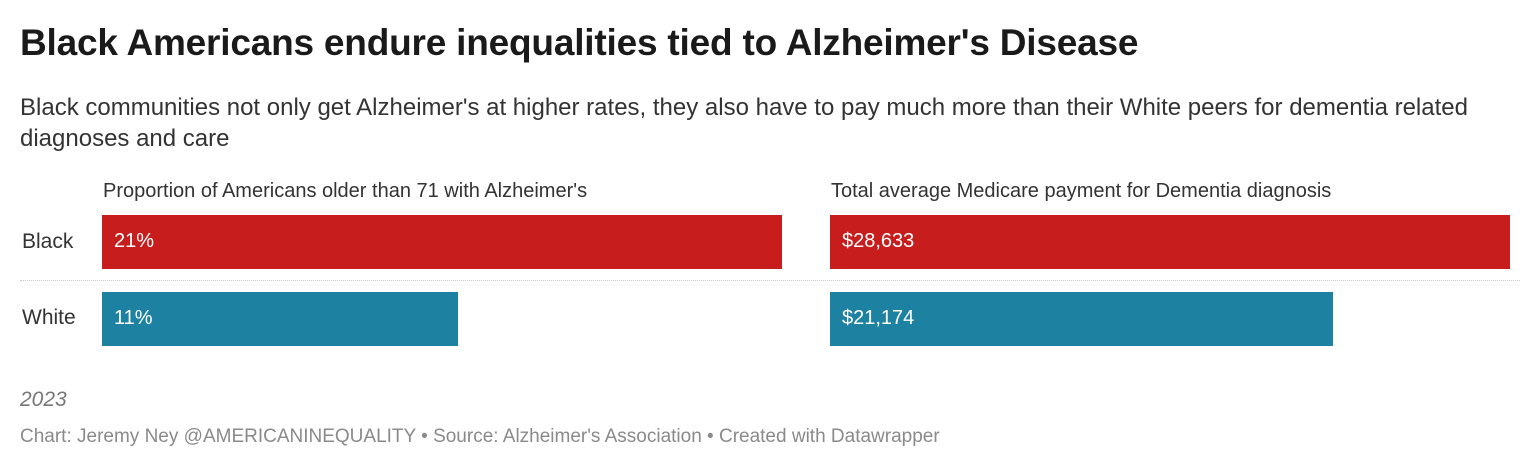 This screenshot has width=1540, height=470. Describe the element at coordinates (133, 318) in the screenshot. I see `bar-value-label: 11%` at that location.